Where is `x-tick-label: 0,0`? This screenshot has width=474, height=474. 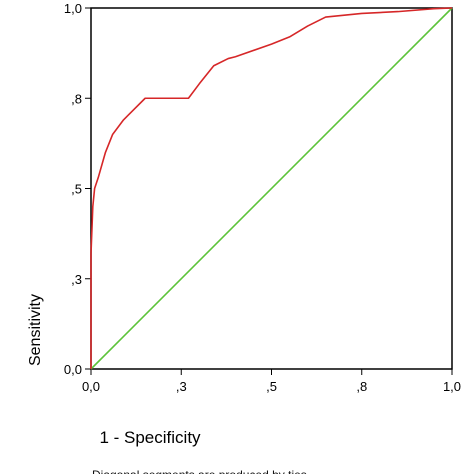
x-tick-label: 0,0 is located at coordinates (91, 386).